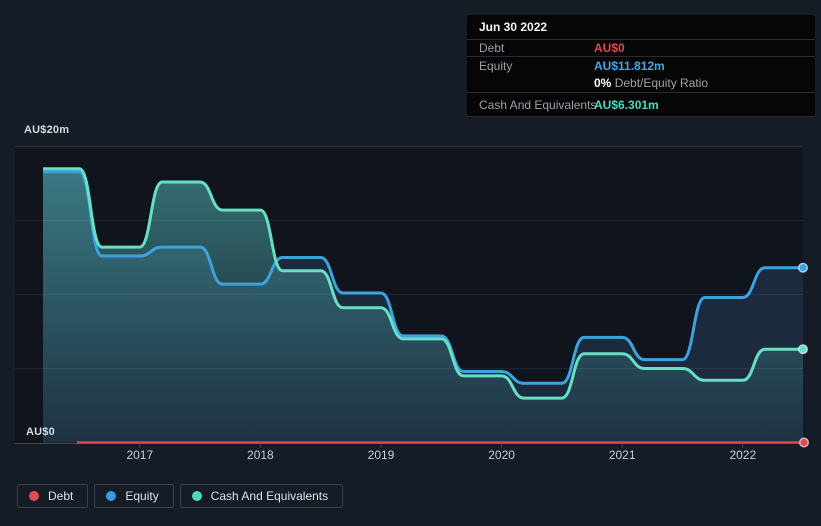 The image size is (821, 526). I want to click on equity-legend-dot-icon, so click(111, 496).